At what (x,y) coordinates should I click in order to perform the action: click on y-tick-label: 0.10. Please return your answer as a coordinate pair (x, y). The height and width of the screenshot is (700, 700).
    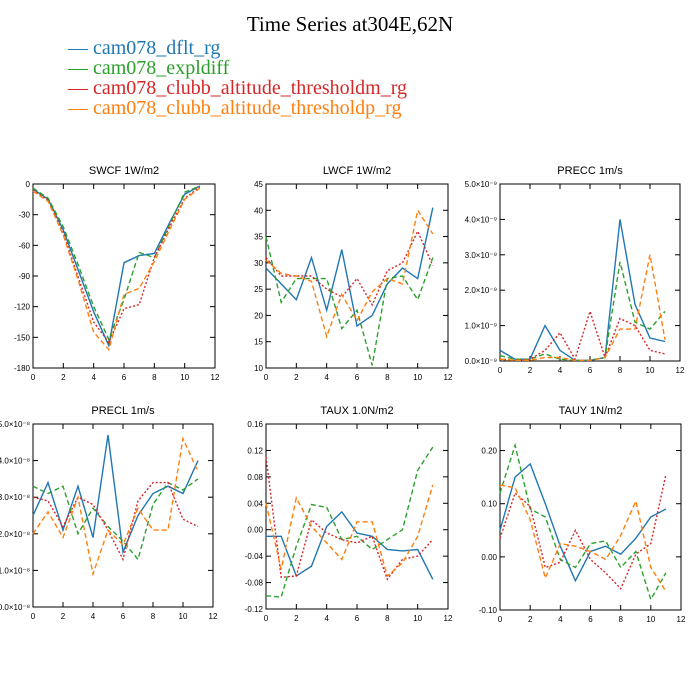
    Looking at the image, I should click on (489, 504).